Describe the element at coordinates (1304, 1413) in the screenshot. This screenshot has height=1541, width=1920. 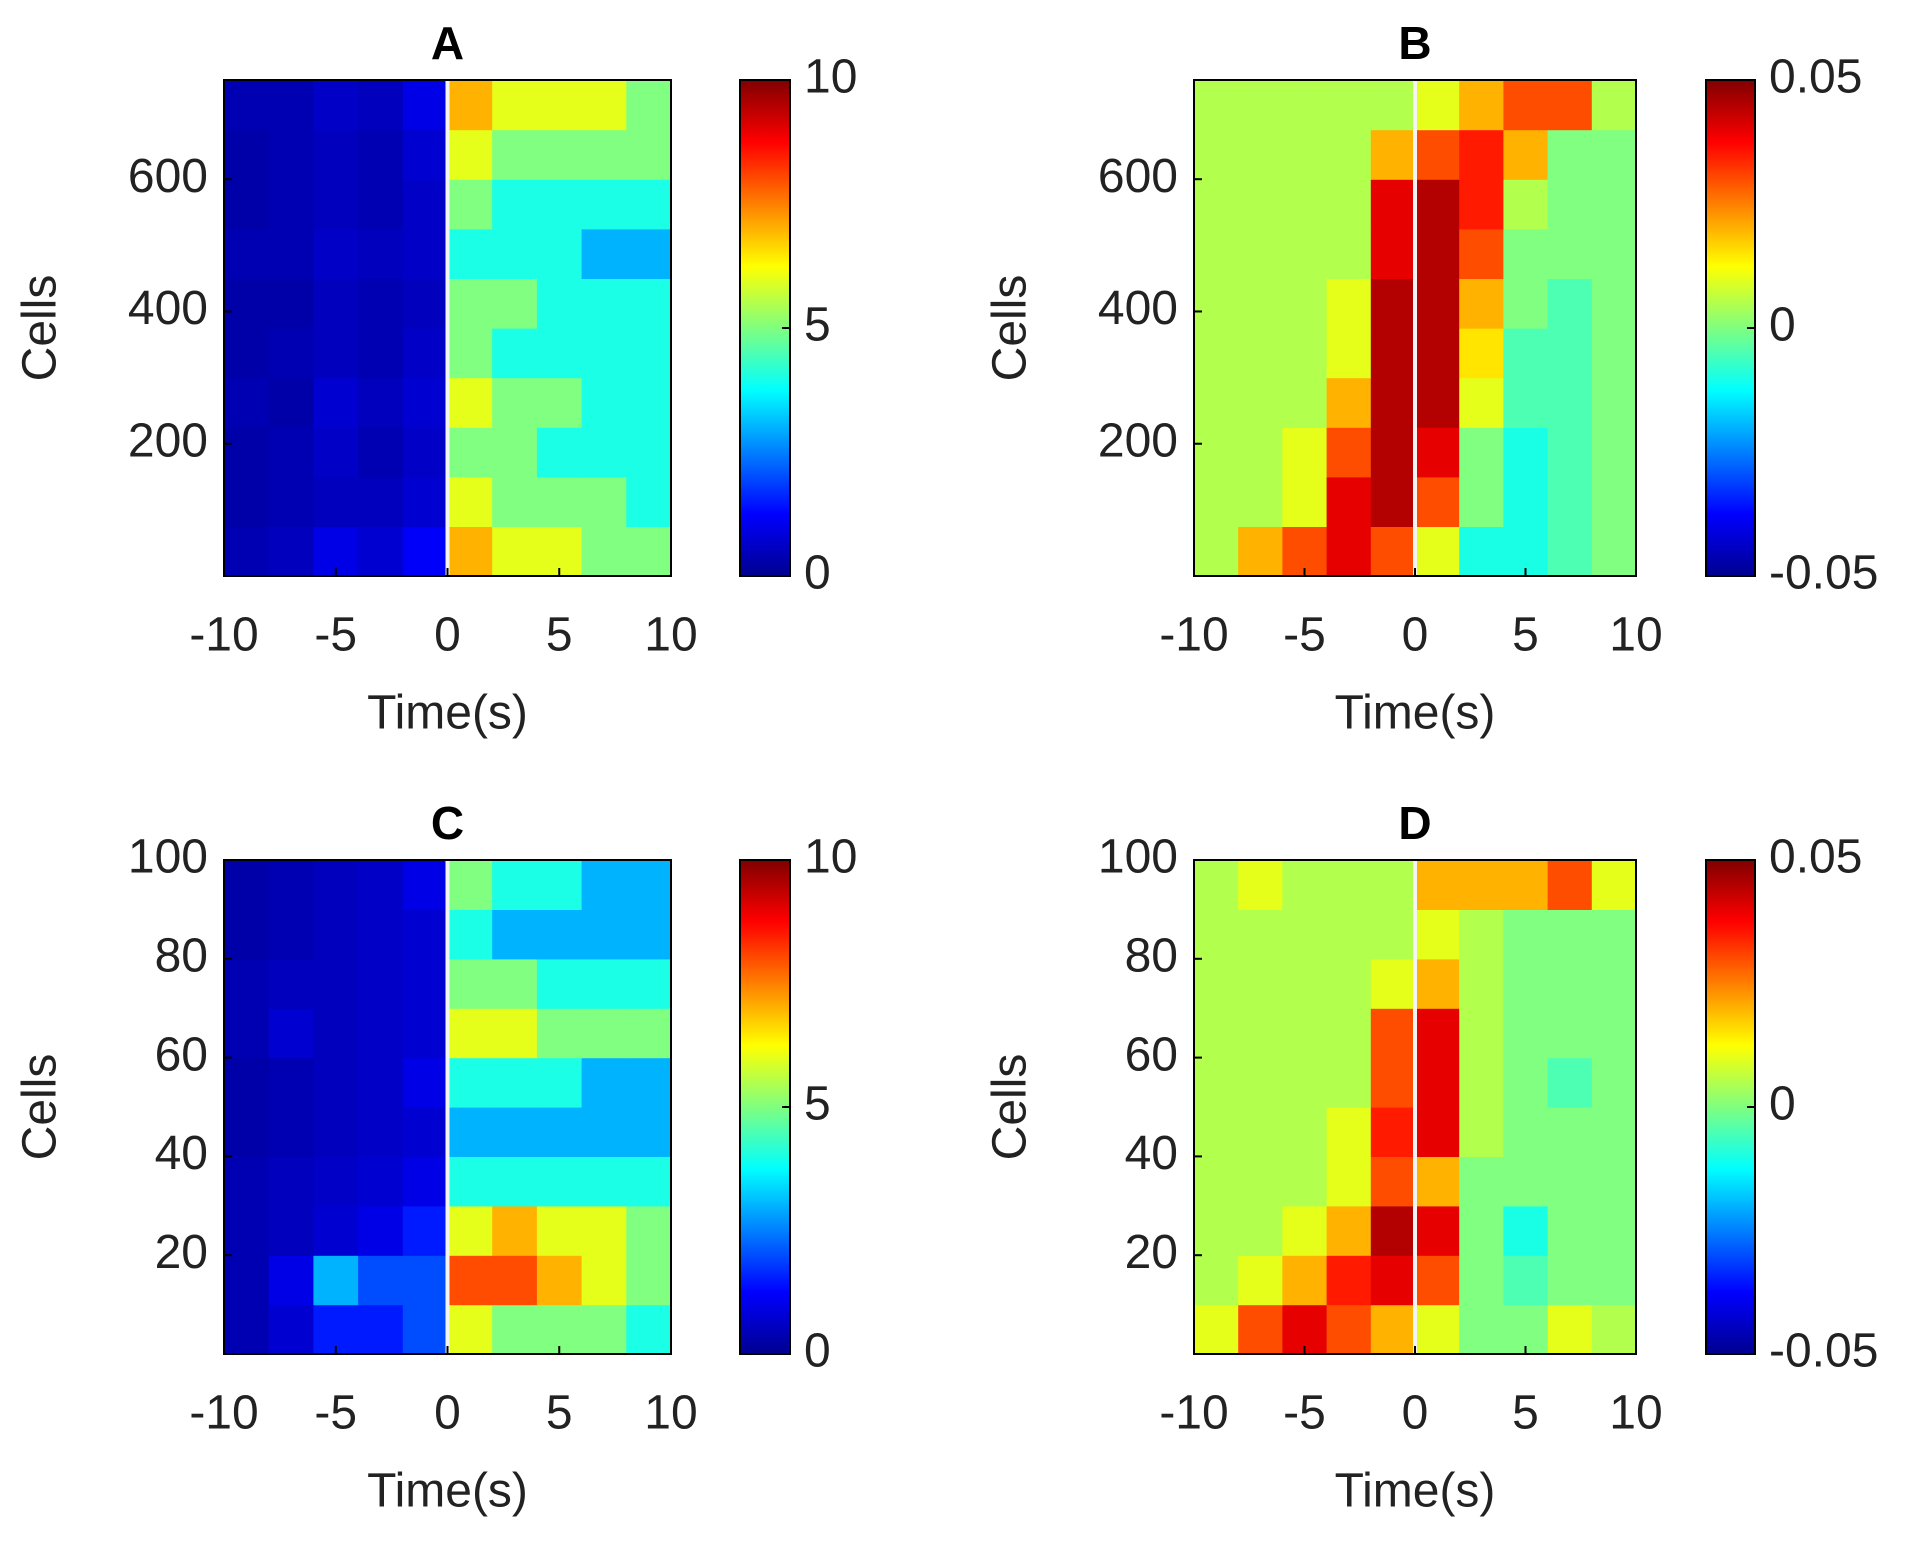
I see `x-tick-label: -5` at that location.